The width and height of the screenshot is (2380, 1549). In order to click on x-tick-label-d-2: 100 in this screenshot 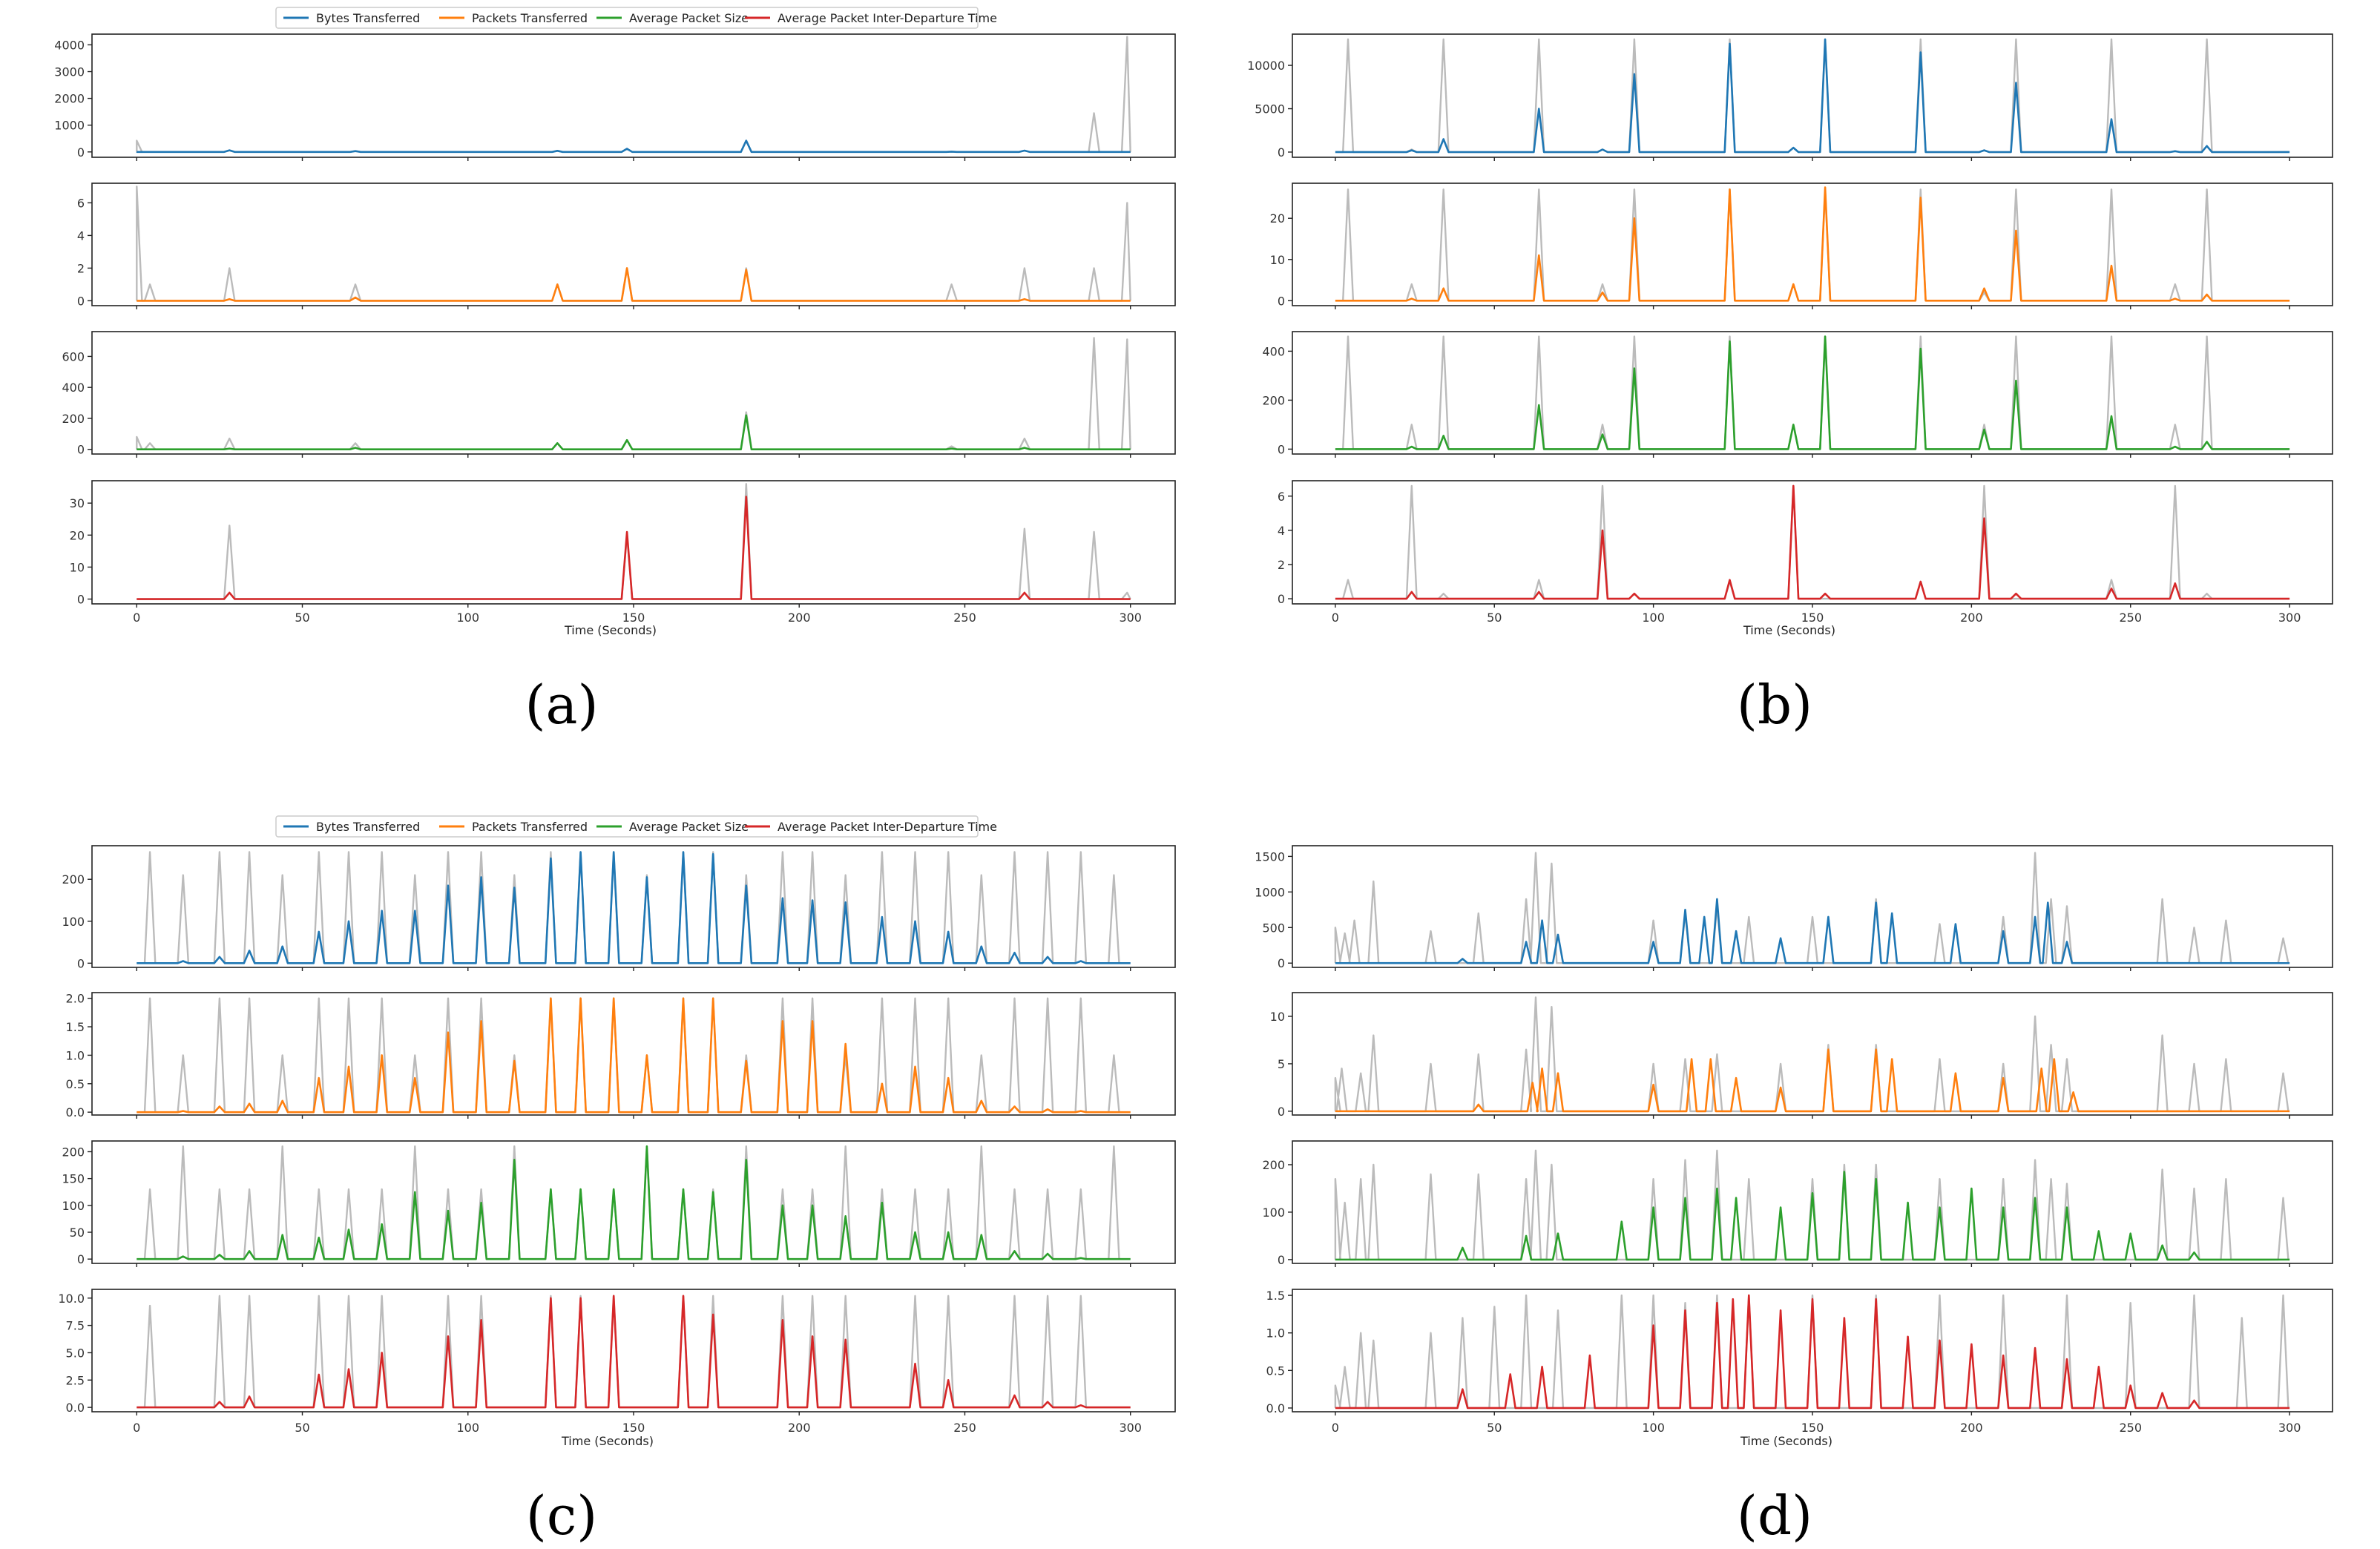, I will do `click(1654, 1428)`.